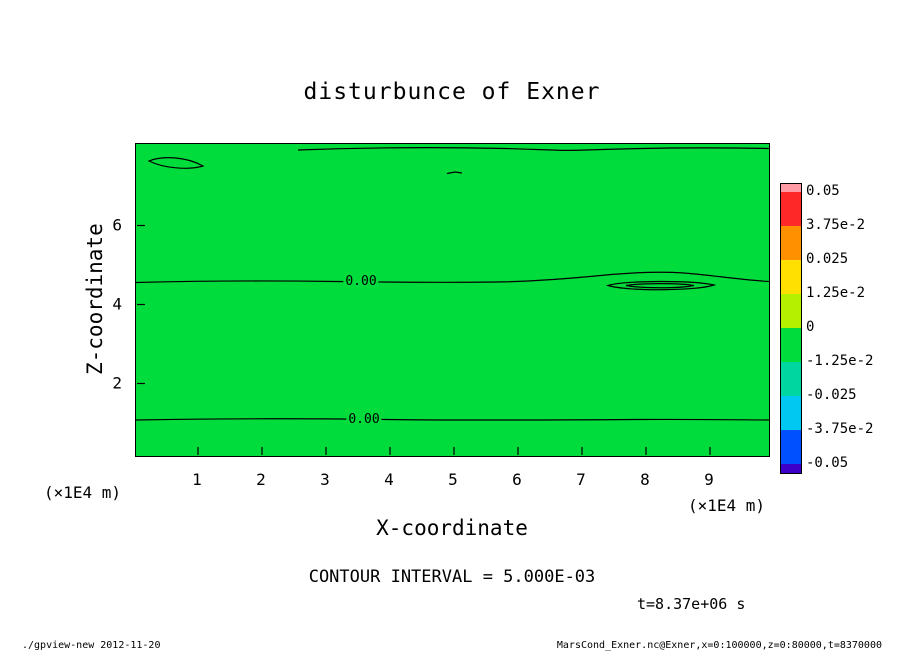  I want to click on x-tick-label: 5, so click(453, 479).